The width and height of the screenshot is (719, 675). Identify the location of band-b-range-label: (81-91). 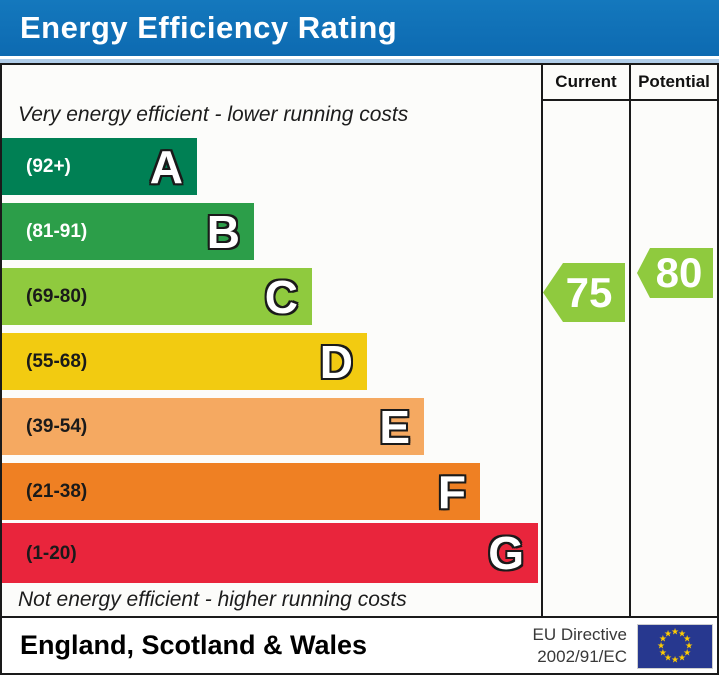
(57, 231).